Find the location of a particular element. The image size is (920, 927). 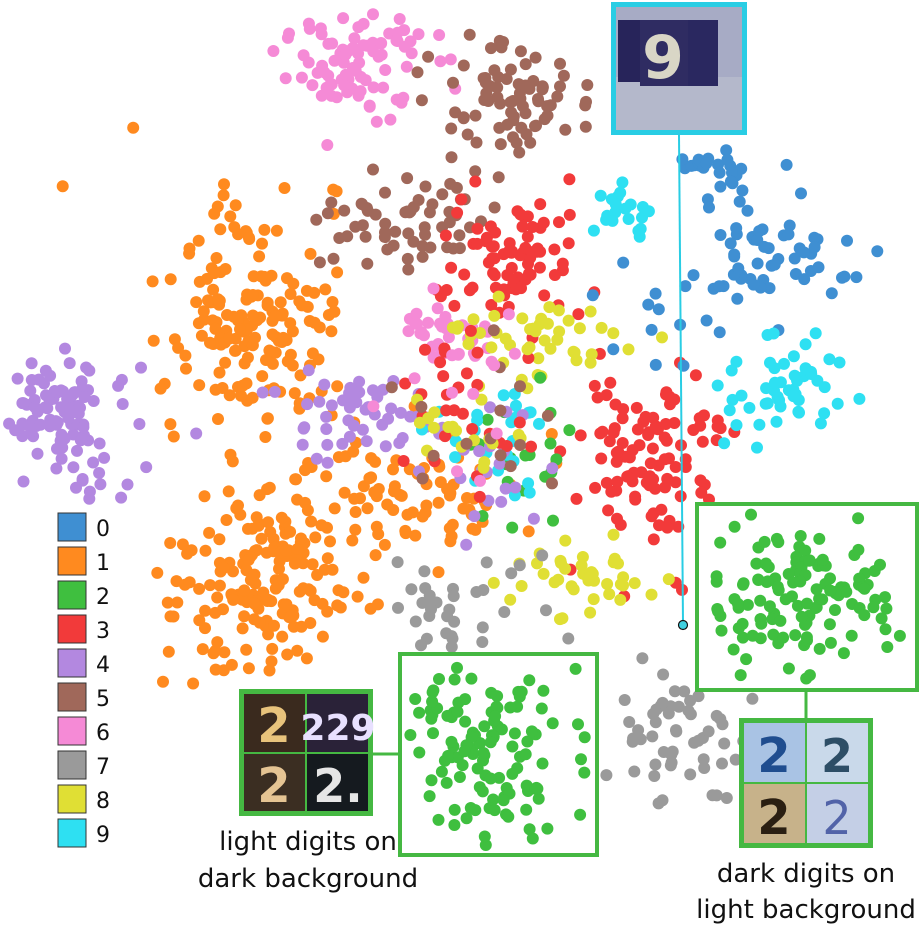

legend-label-2: 2 is located at coordinates (103, 597).